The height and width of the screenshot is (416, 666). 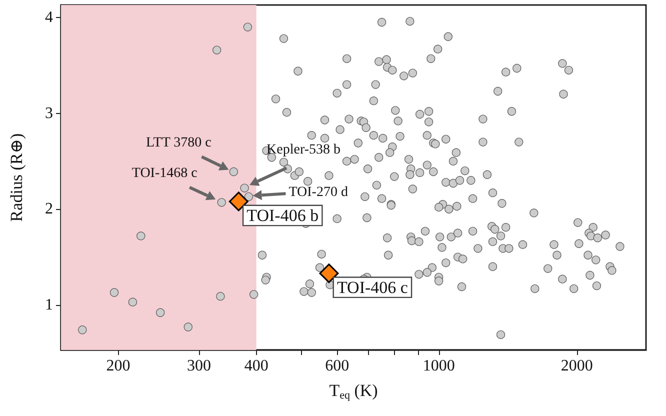 I want to click on y-tick-label: 2, so click(x=49, y=209).